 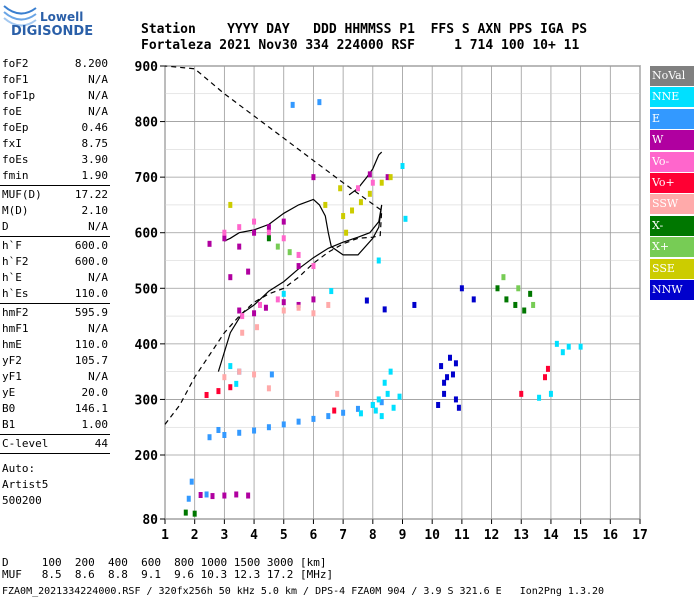 What do you see at coordinates (15, 127) in the screenshot?
I see `param-label: foEp` at bounding box center [15, 127].